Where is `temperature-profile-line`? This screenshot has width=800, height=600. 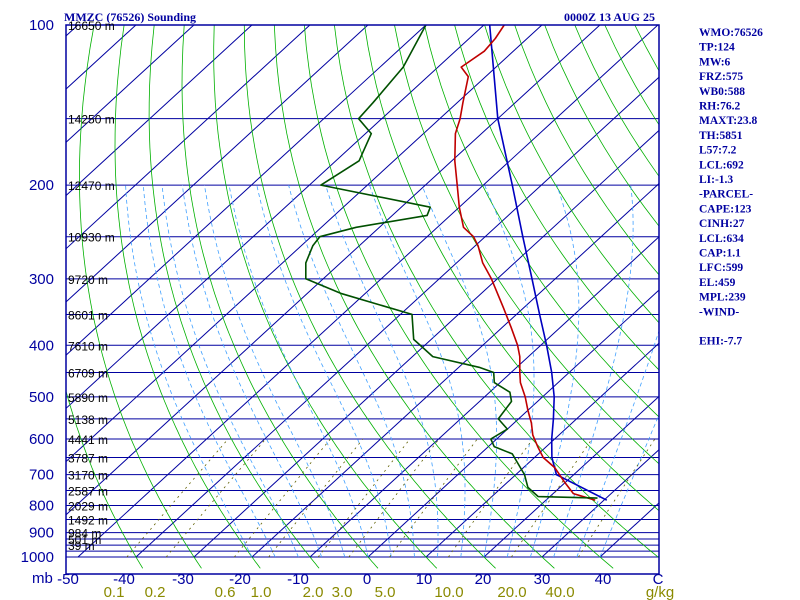 temperature-profile-line is located at coordinates (524, 263).